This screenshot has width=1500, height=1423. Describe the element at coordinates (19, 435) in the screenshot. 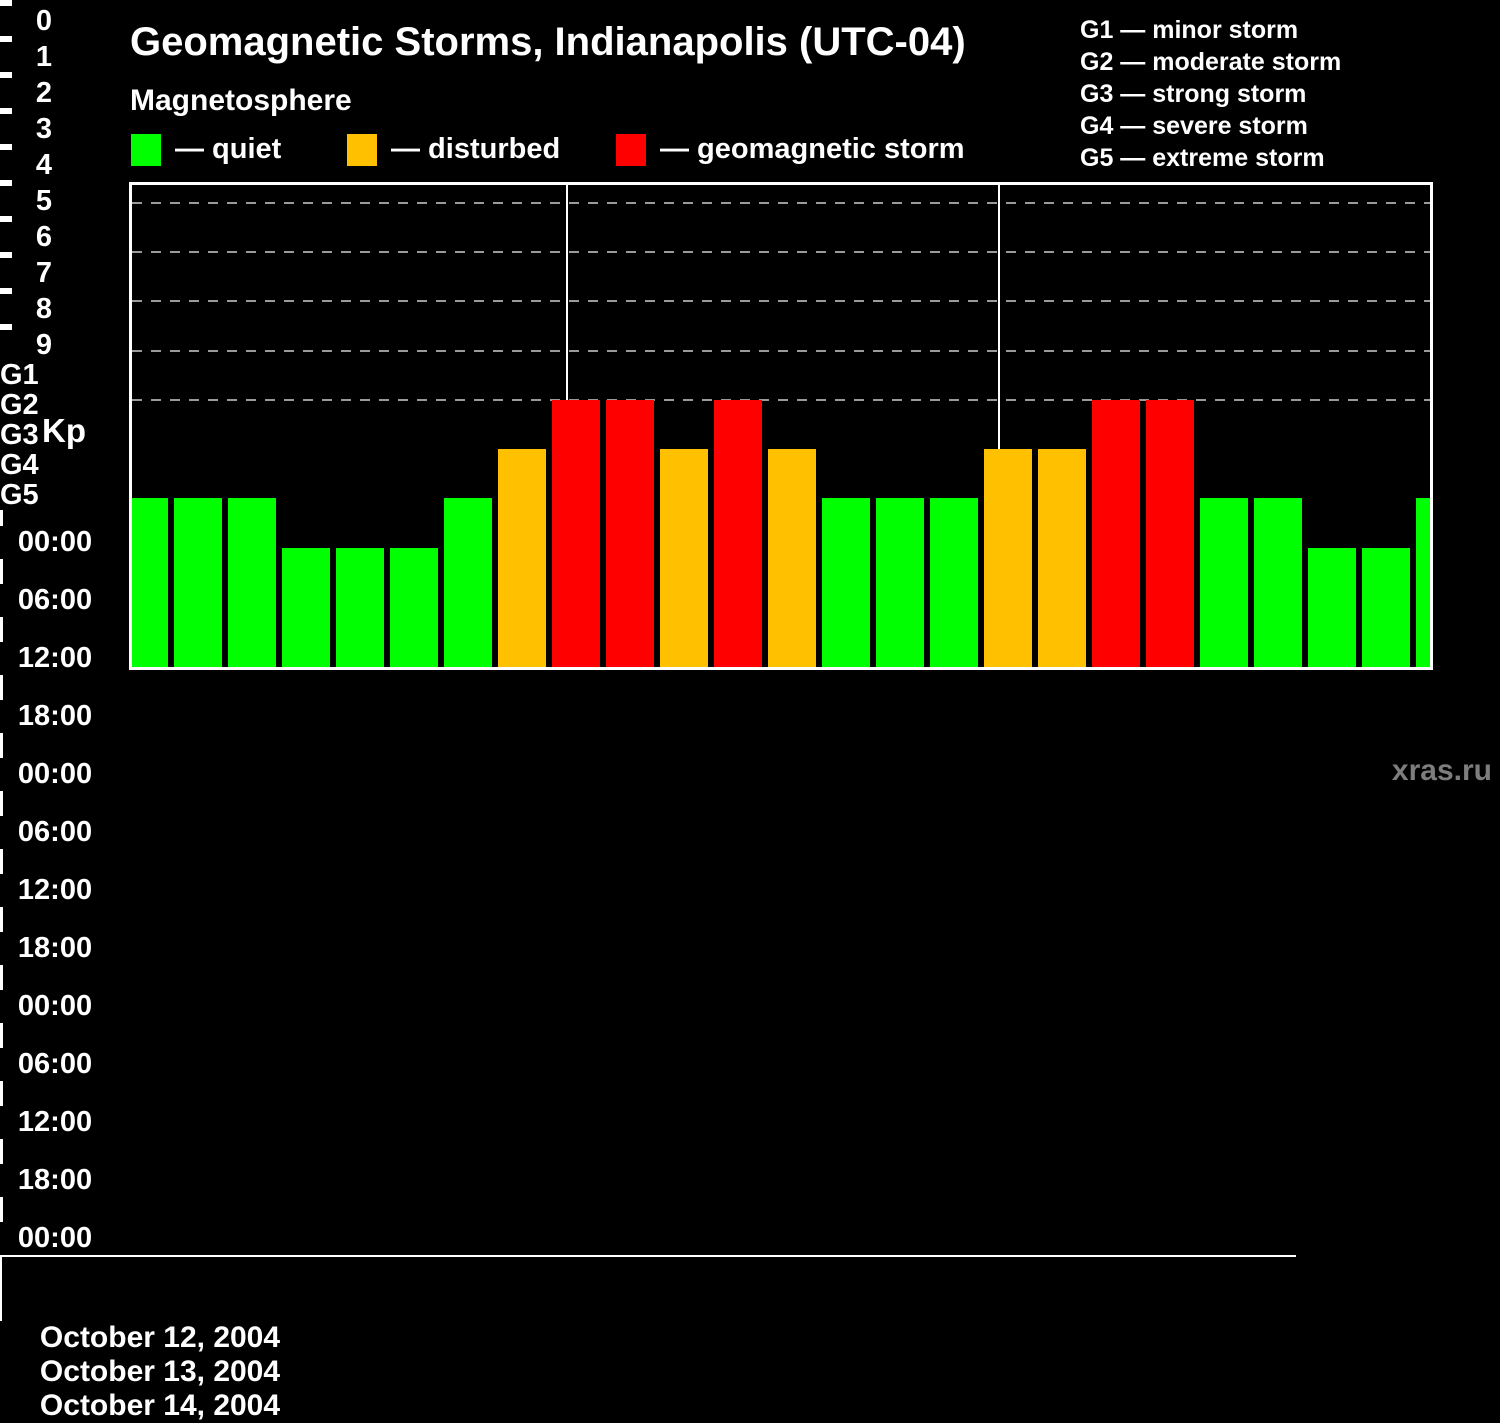

I see `g-level-label-g3: G3` at that location.